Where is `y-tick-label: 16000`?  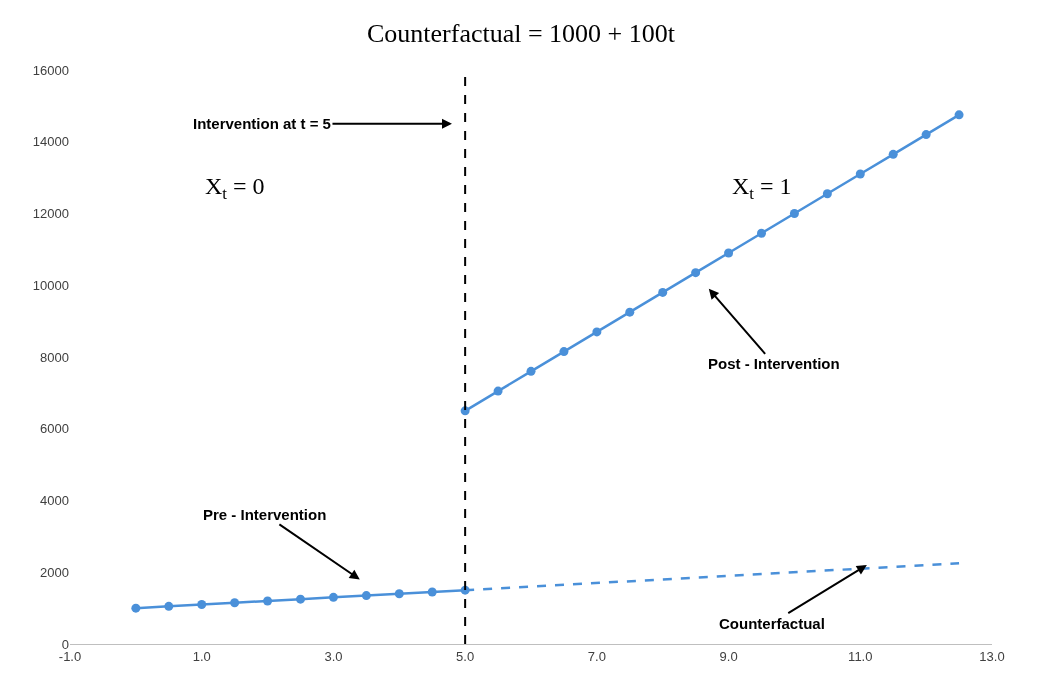
y-tick-label: 16000 is located at coordinates (50, 70).